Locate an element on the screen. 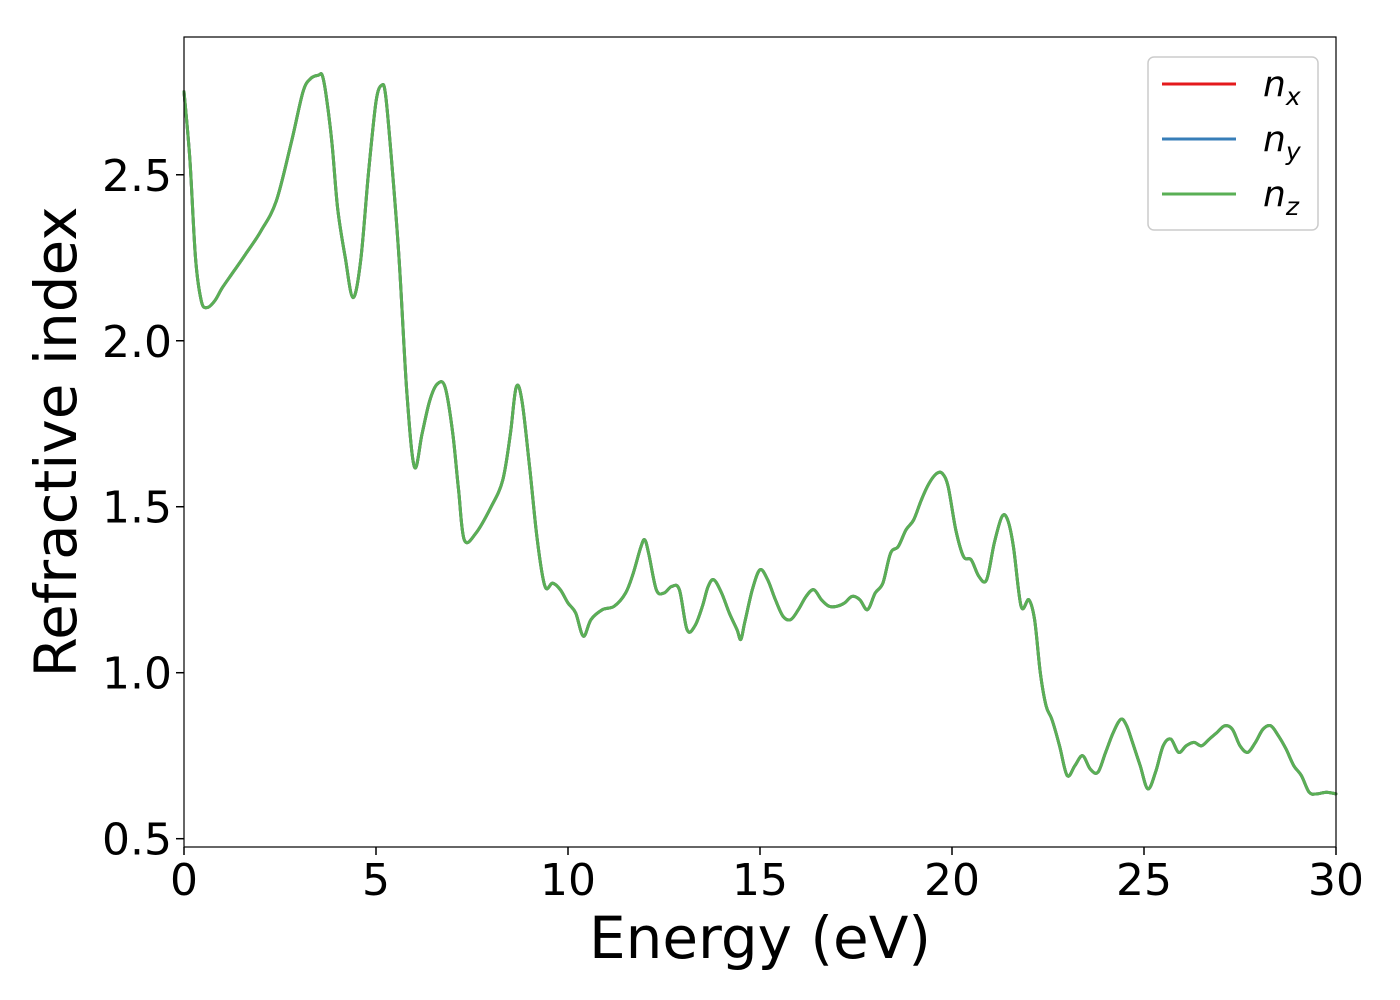 This screenshot has width=1400, height=1000. y-tick-label: 2.0 is located at coordinates (137, 342).